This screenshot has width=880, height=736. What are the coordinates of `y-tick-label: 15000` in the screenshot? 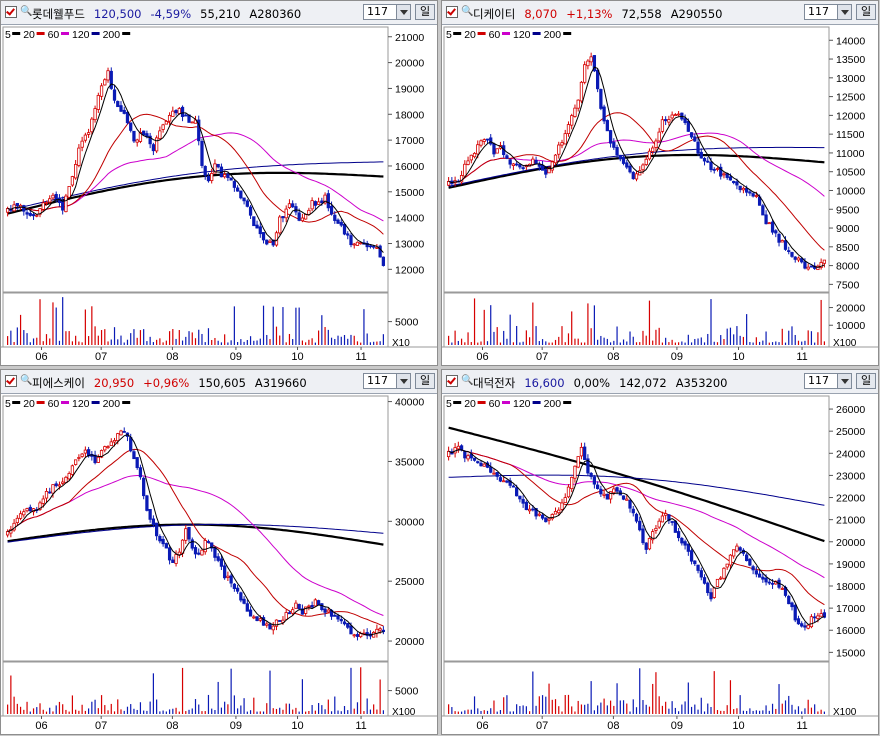 It's located at (409, 193).